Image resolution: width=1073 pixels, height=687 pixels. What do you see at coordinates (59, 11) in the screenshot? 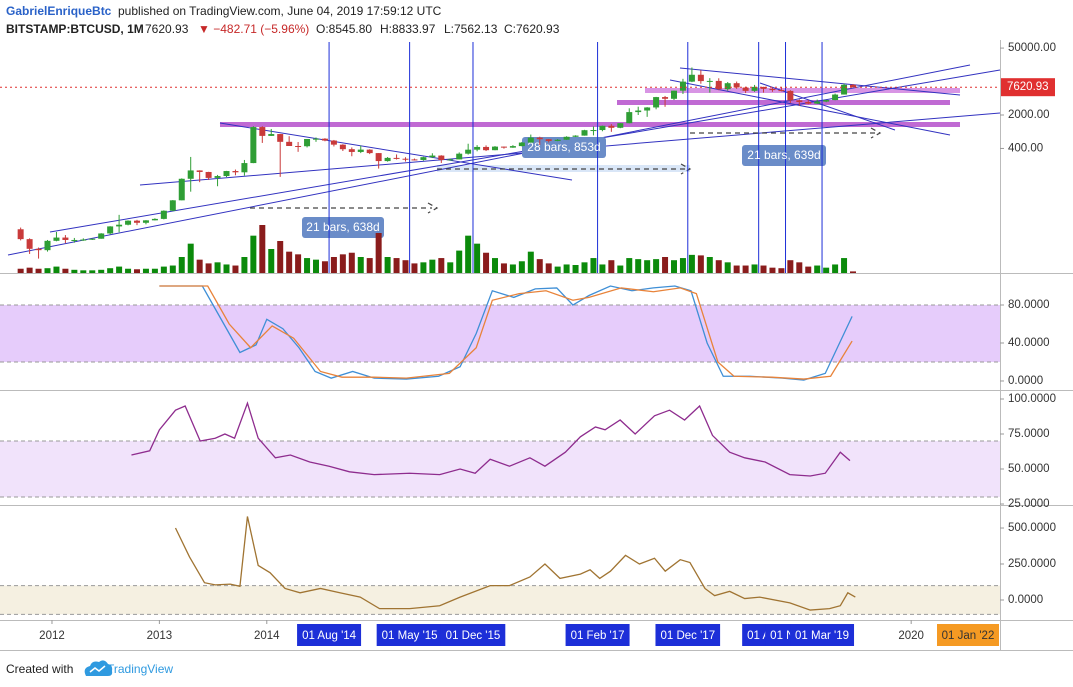
I see `author: GabrielEnriqueBtc` at bounding box center [59, 11].